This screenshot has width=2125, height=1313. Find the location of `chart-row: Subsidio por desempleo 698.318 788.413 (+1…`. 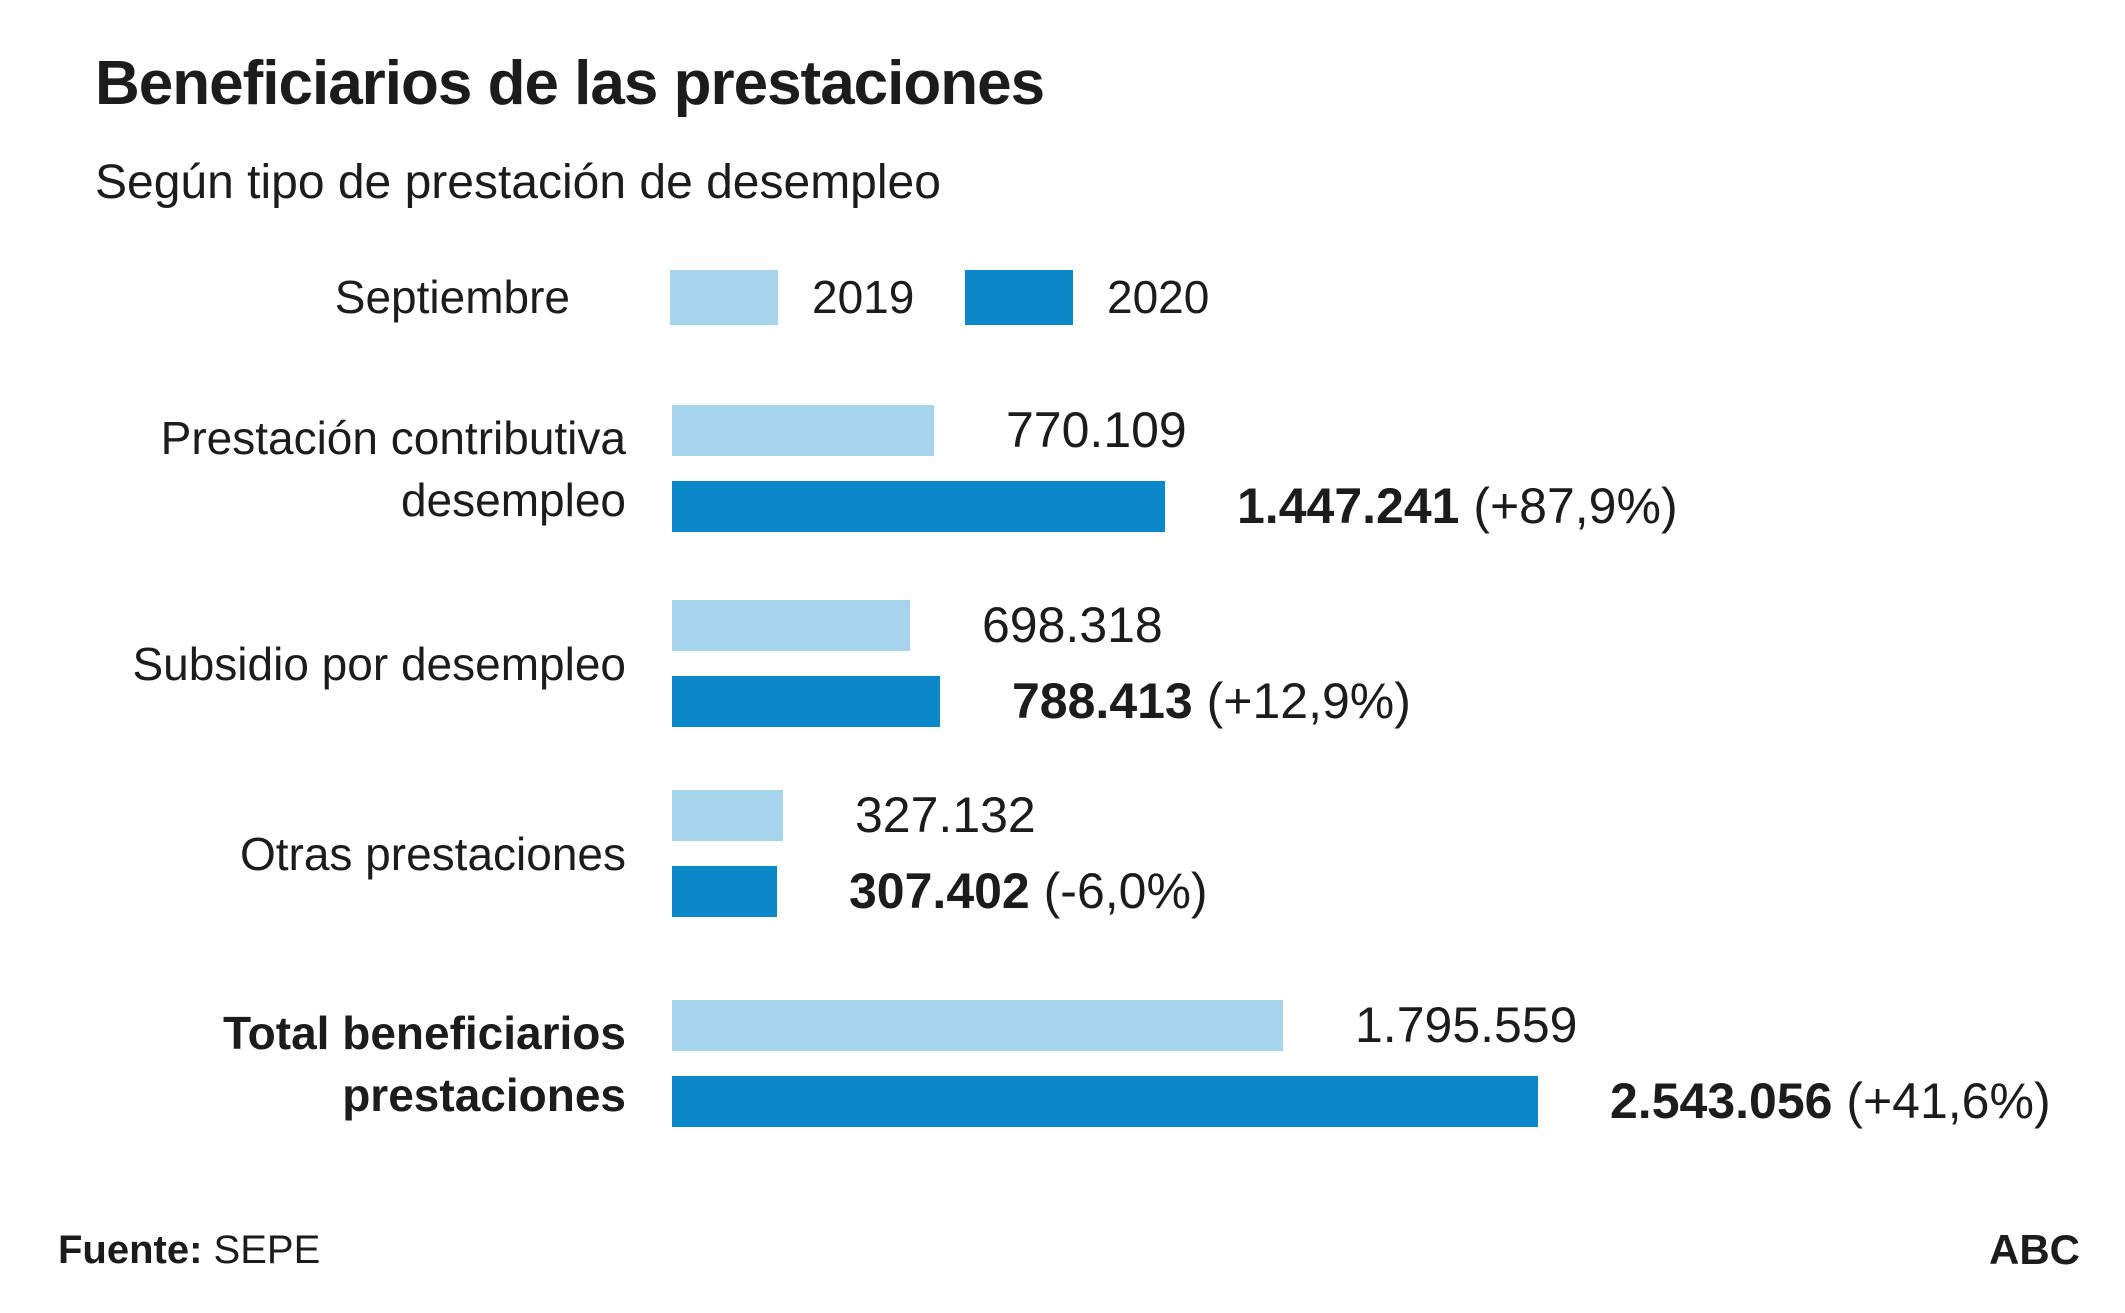

chart-row: Subsidio por desempleo 698.318 788.413 (+1… is located at coordinates (1062, 663).